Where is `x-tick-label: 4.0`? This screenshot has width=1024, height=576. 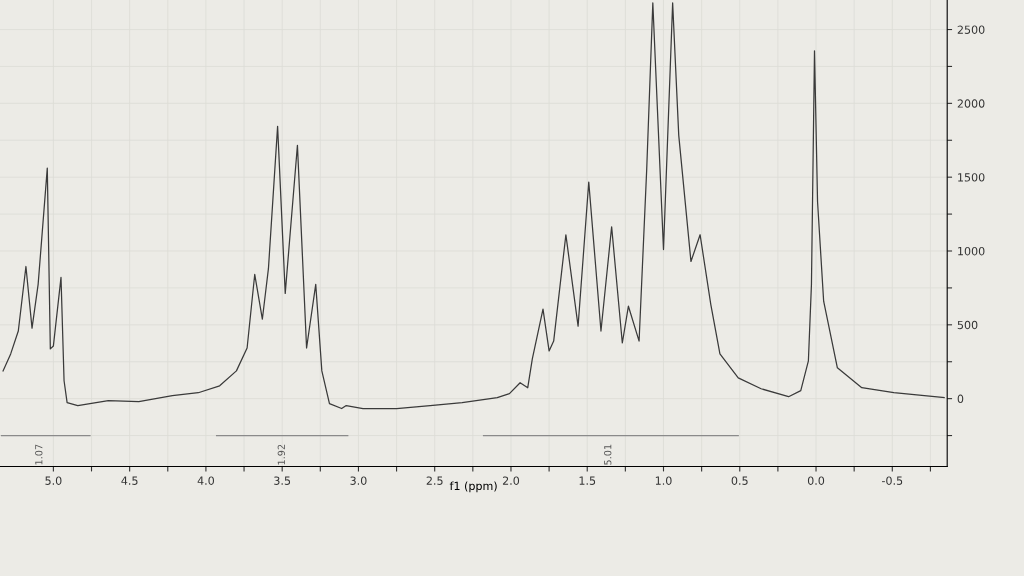 x-tick-label: 4.0 is located at coordinates (206, 480).